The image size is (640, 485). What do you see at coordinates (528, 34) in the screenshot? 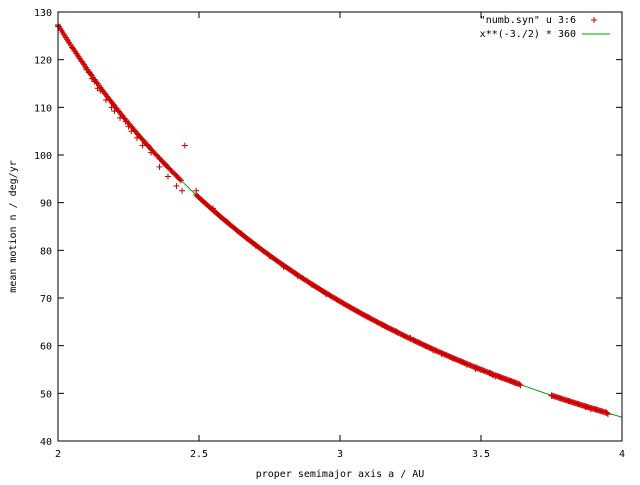
I see `legend-label-curve: x**(-3./2) * 360` at bounding box center [528, 34].